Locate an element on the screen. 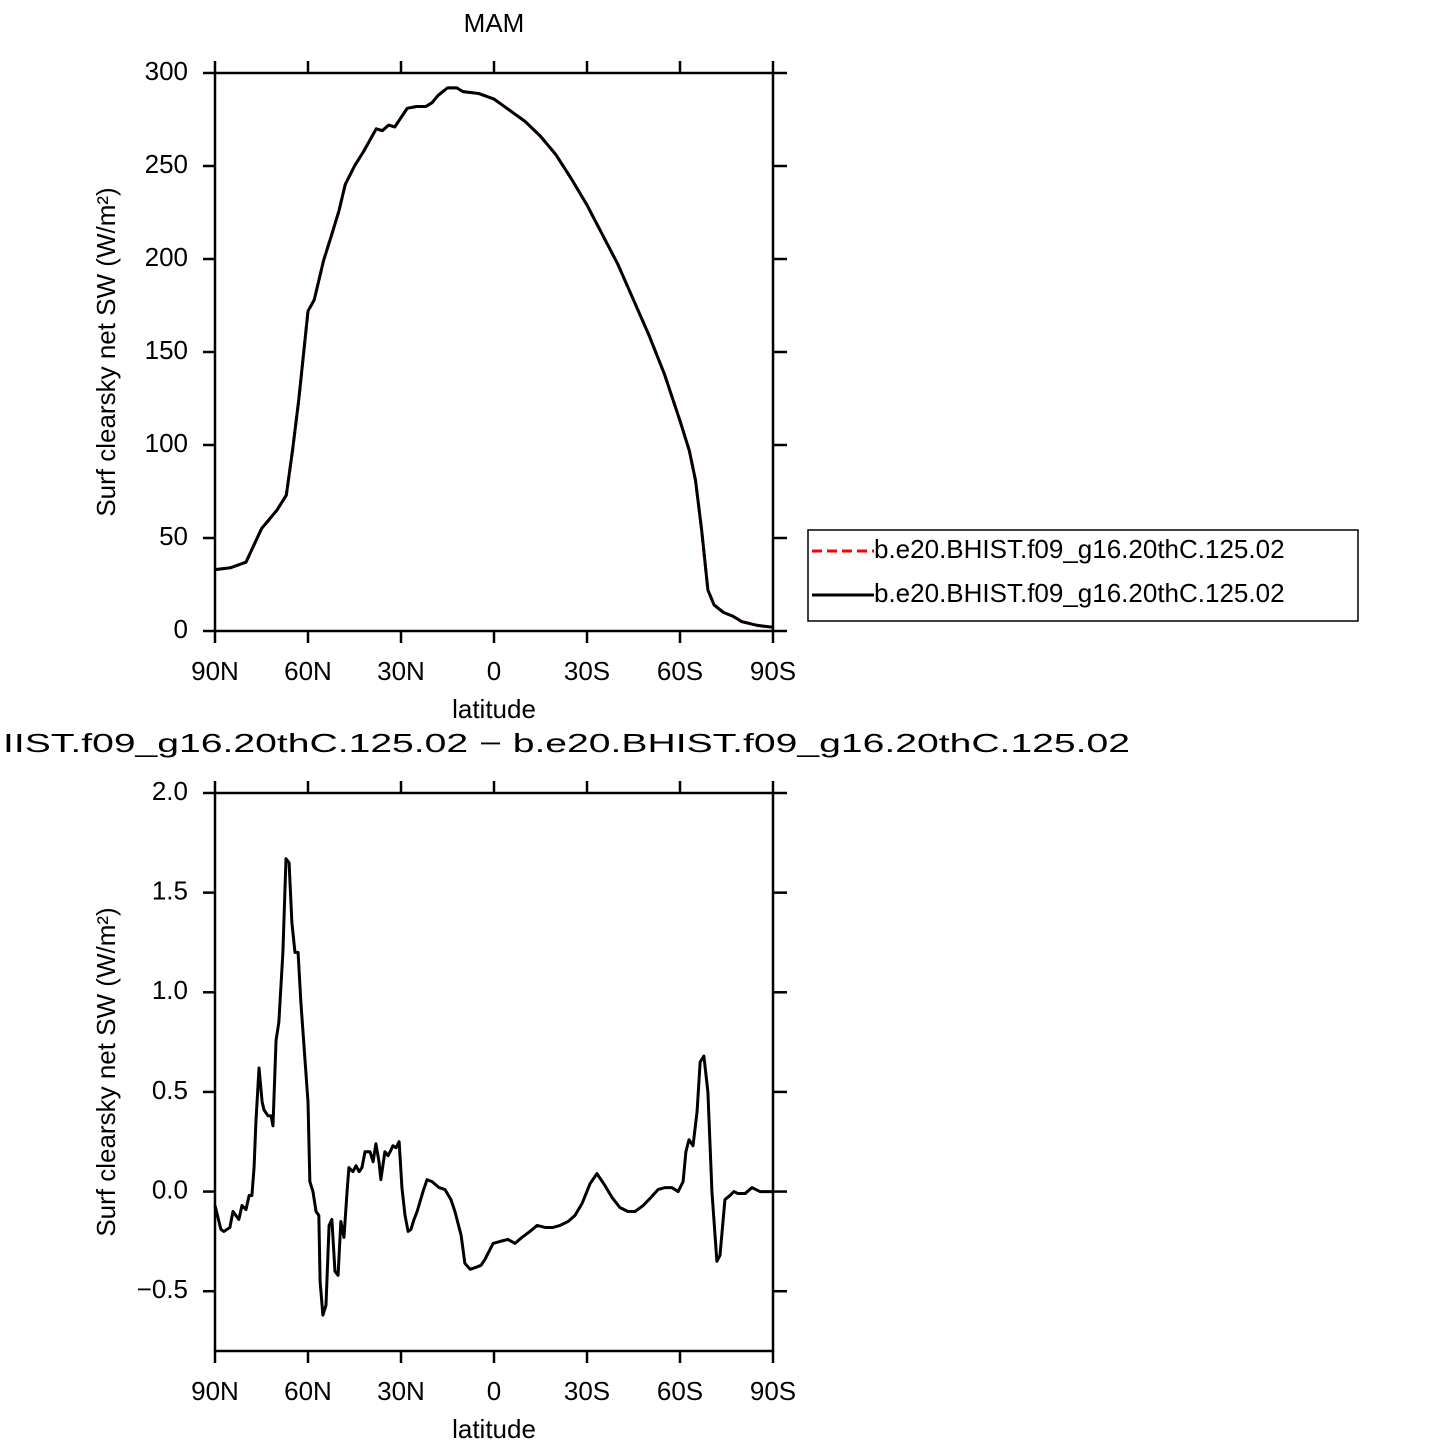  y-tick-label: 0.5 is located at coordinates (170, 1090).